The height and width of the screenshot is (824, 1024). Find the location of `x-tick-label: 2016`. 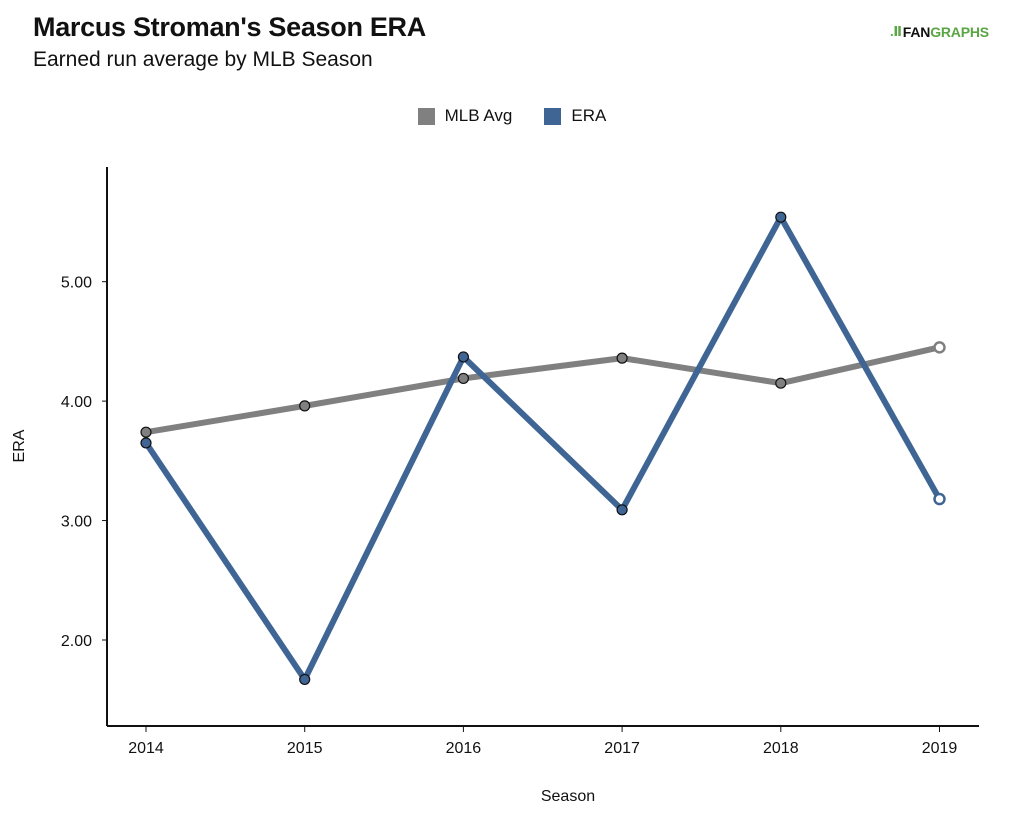

x-tick-label: 2016 is located at coordinates (464, 748).